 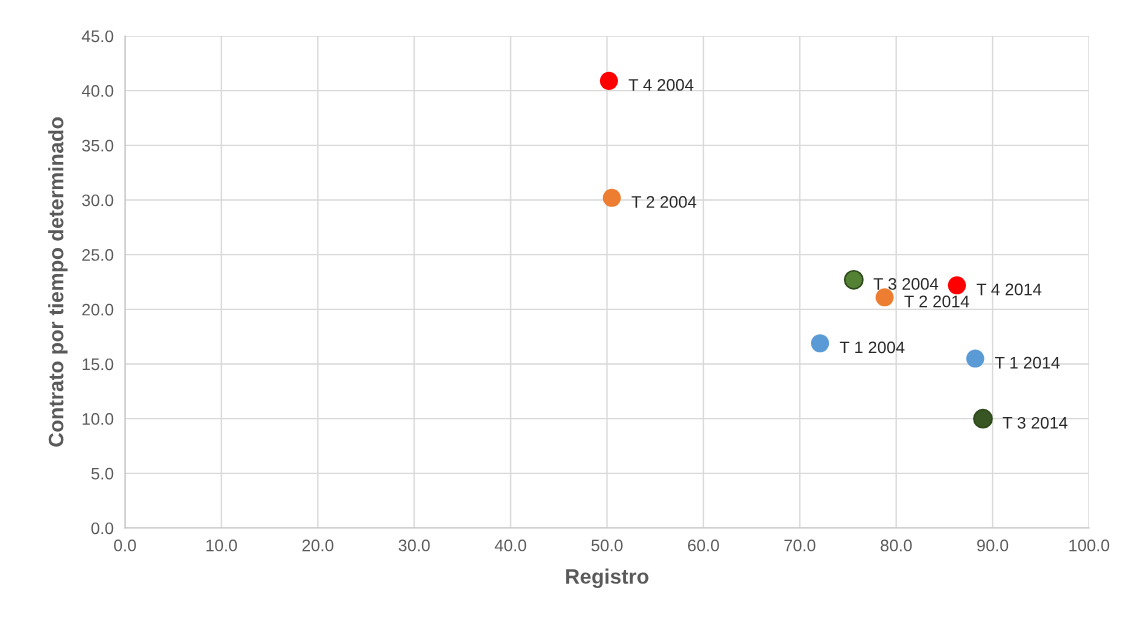 What do you see at coordinates (664, 202) in the screenshot?
I see `annotation: T 2 2004` at bounding box center [664, 202].